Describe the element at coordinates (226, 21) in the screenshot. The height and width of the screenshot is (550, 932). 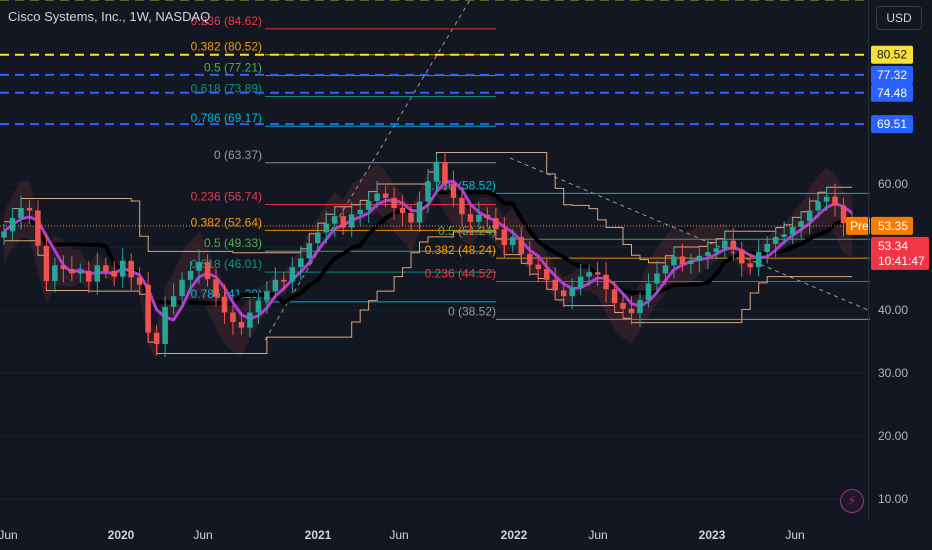
I see `fib-level-label: 0.236 (84.62)` at that location.